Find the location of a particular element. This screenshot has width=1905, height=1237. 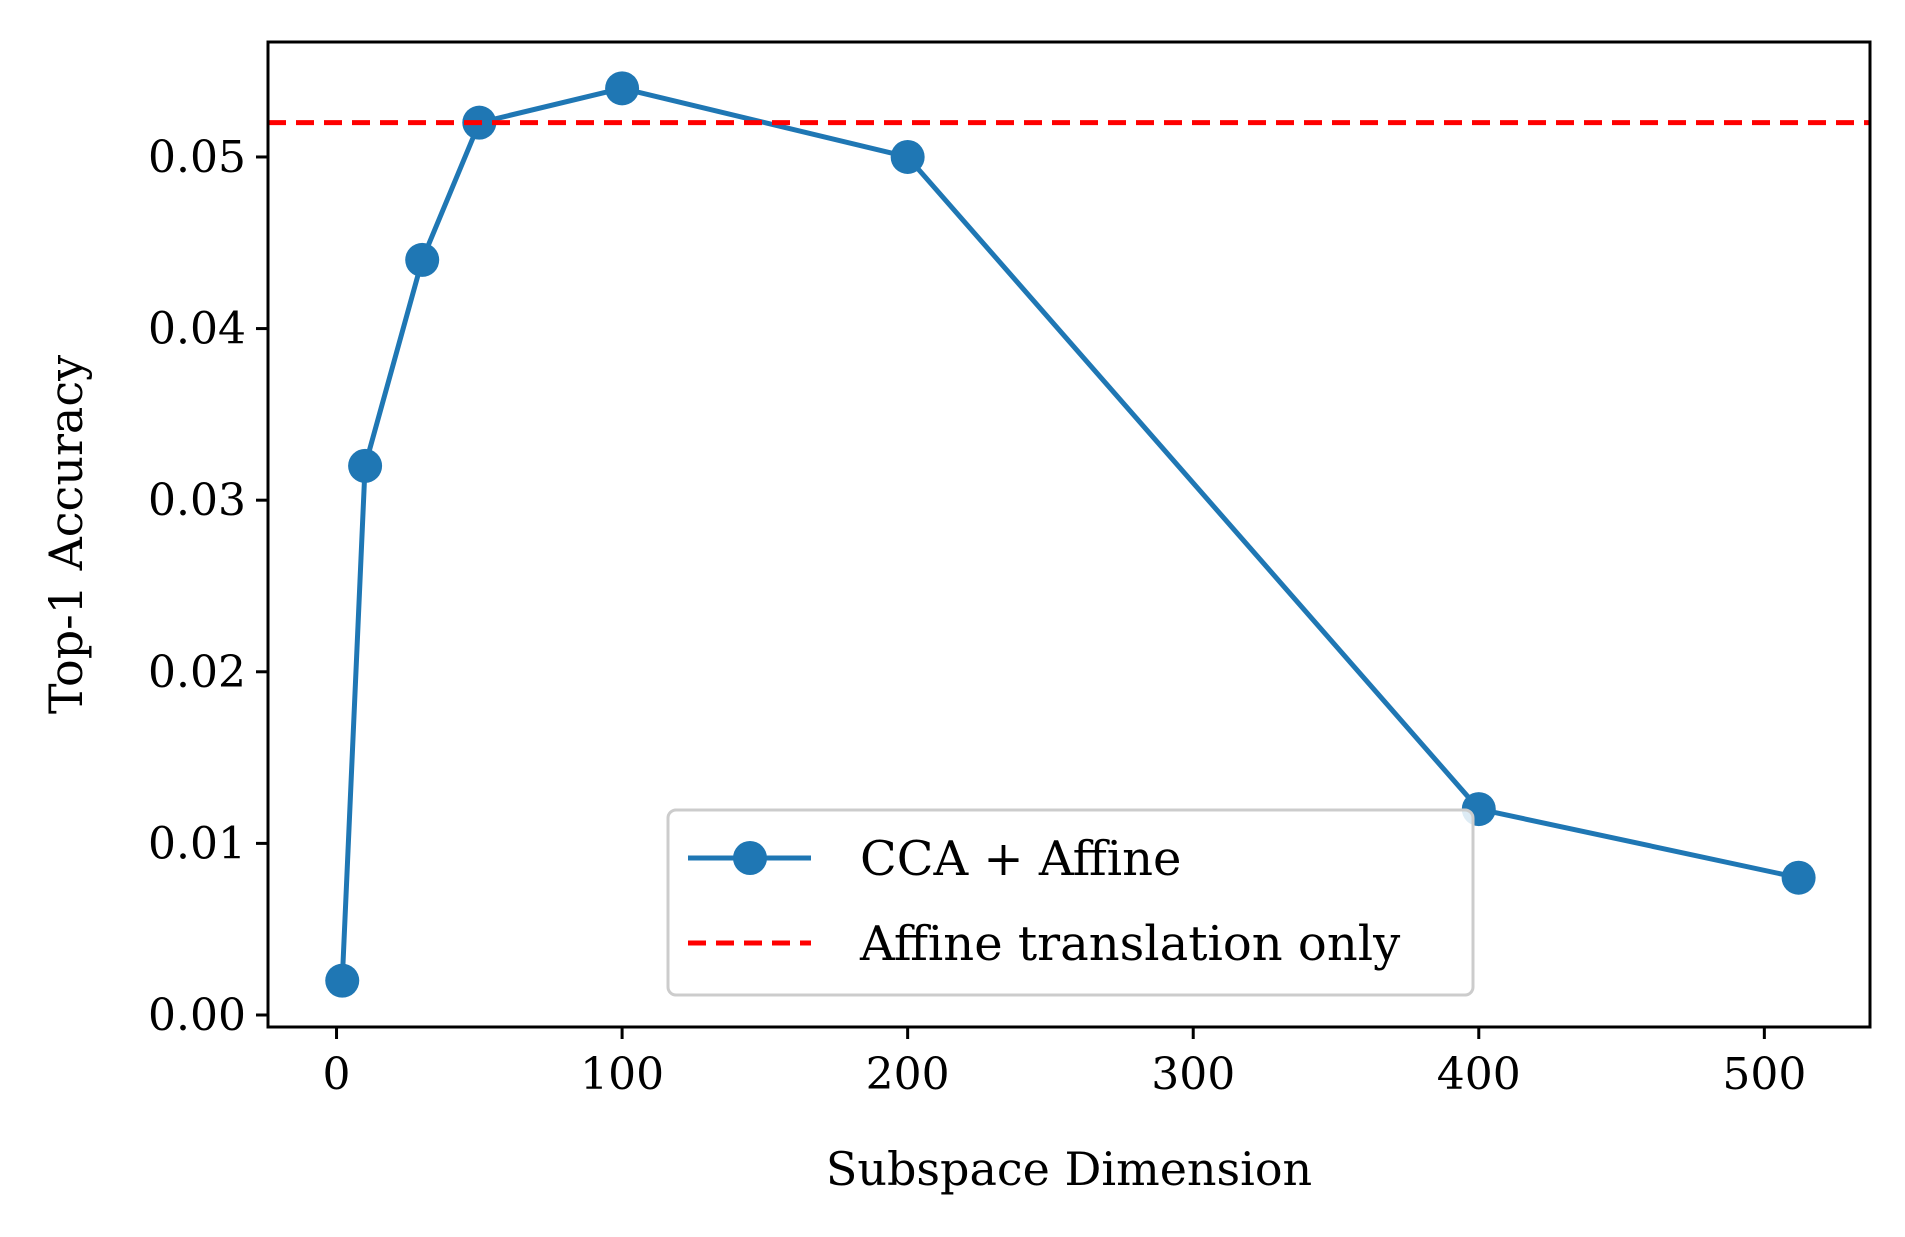

y-tick-label: 0.00 is located at coordinates (197, 1015).